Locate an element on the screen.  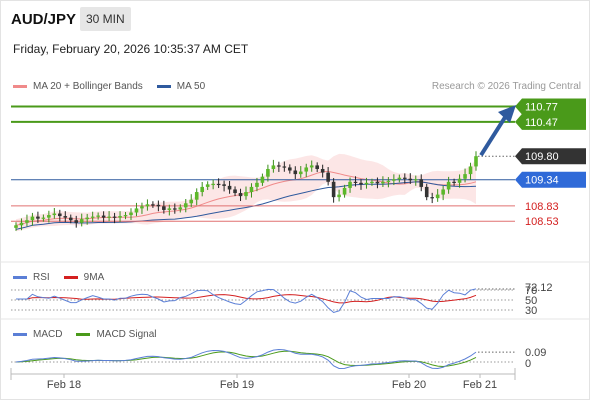
legend-ma50-label: MA 50 is located at coordinates (191, 86).